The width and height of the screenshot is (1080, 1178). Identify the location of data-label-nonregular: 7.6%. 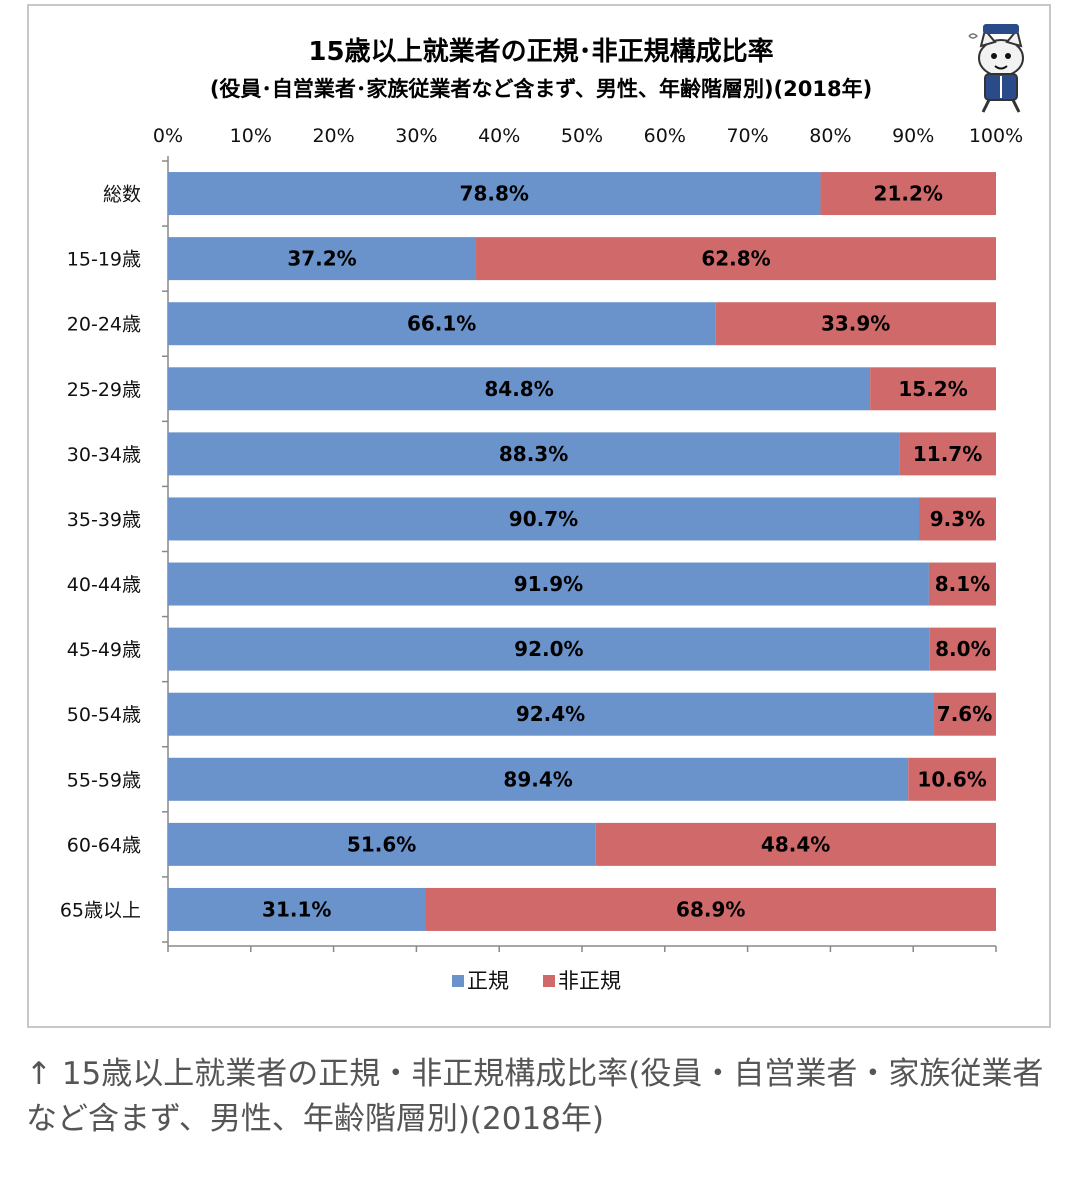
(964, 714).